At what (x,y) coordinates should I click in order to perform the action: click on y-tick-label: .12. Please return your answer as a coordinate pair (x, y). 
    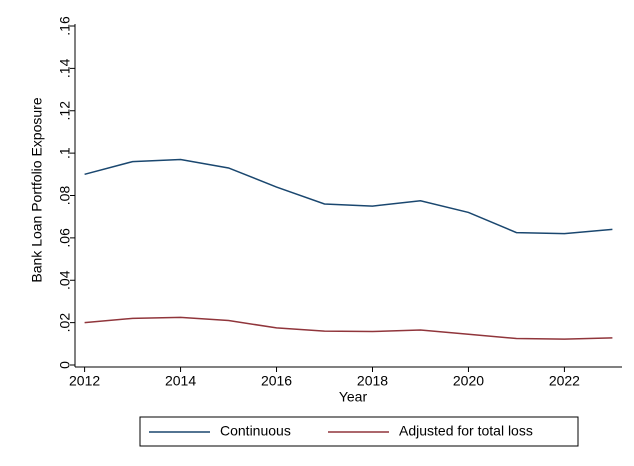
    Looking at the image, I should click on (65, 111).